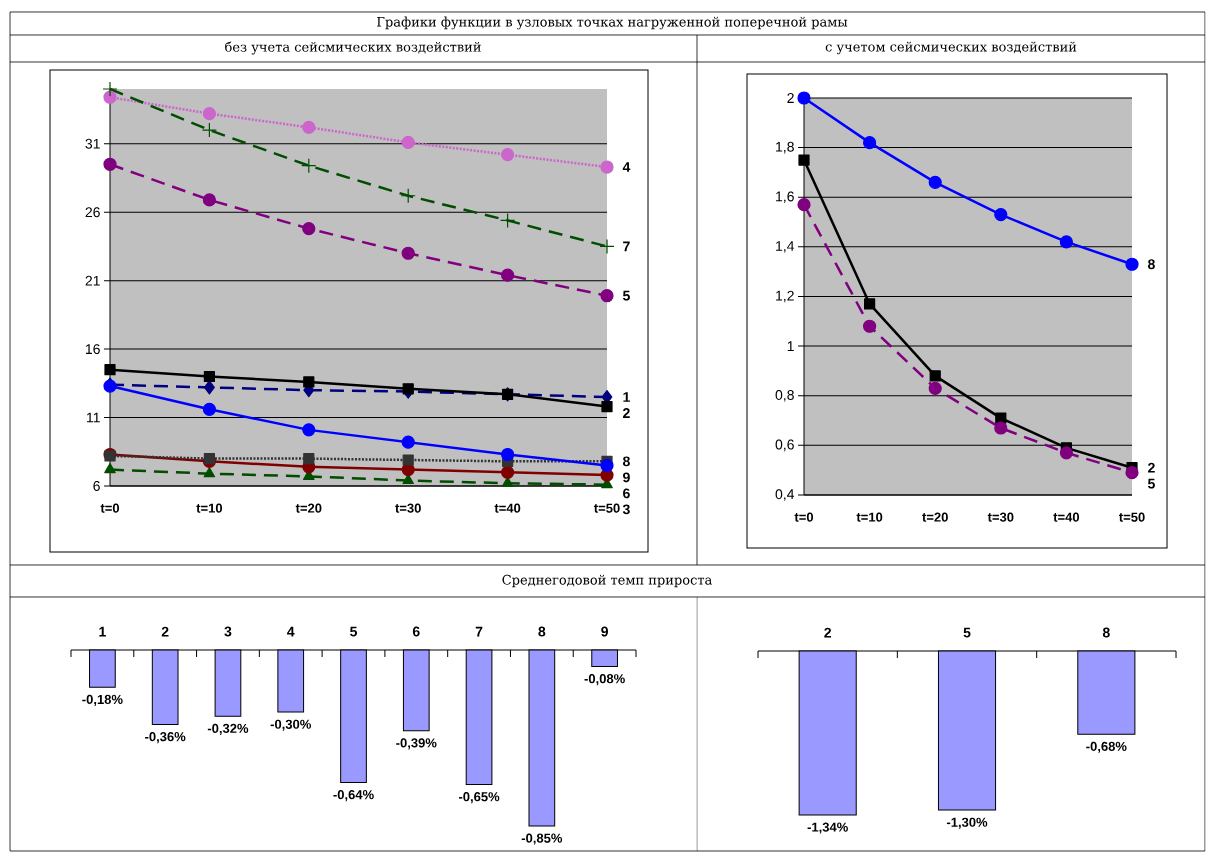  Describe the element at coordinates (96, 486) in the screenshot. I see `y-tick-label: 6` at that location.